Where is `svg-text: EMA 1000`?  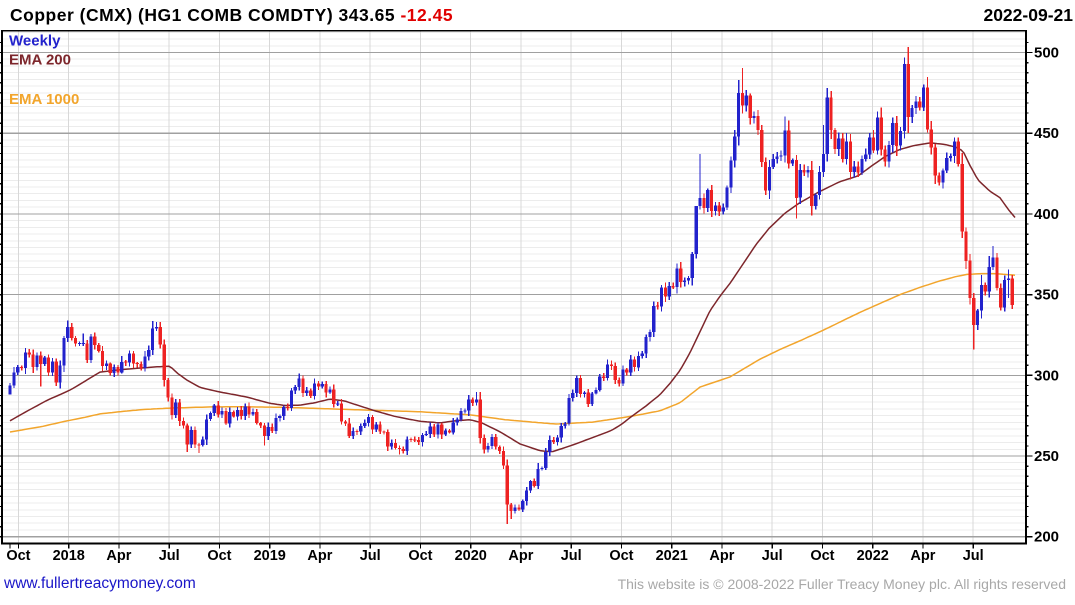 svg-text: EMA 1000 is located at coordinates (44, 99).